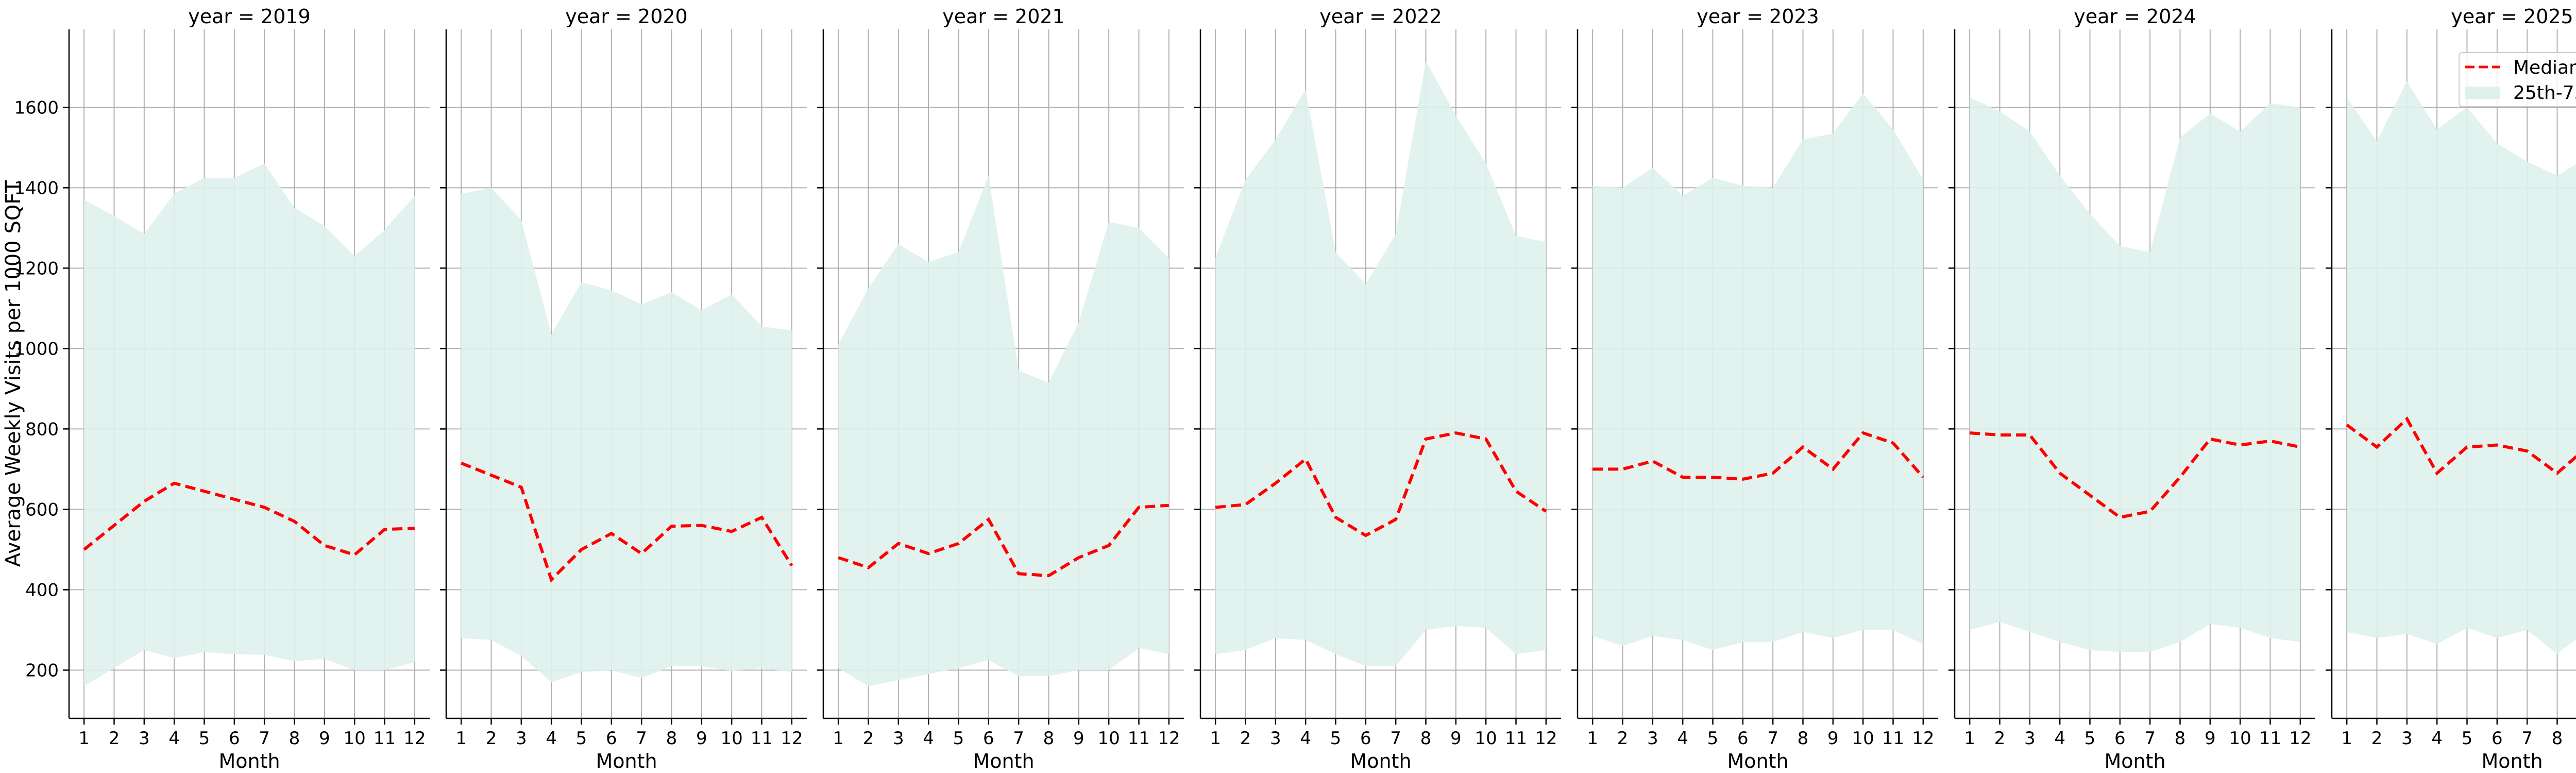 Image resolution: width=2576 pixels, height=773 pixels. What do you see at coordinates (2544, 67) in the screenshot?
I see `legend-median-label: Median` at bounding box center [2544, 67].